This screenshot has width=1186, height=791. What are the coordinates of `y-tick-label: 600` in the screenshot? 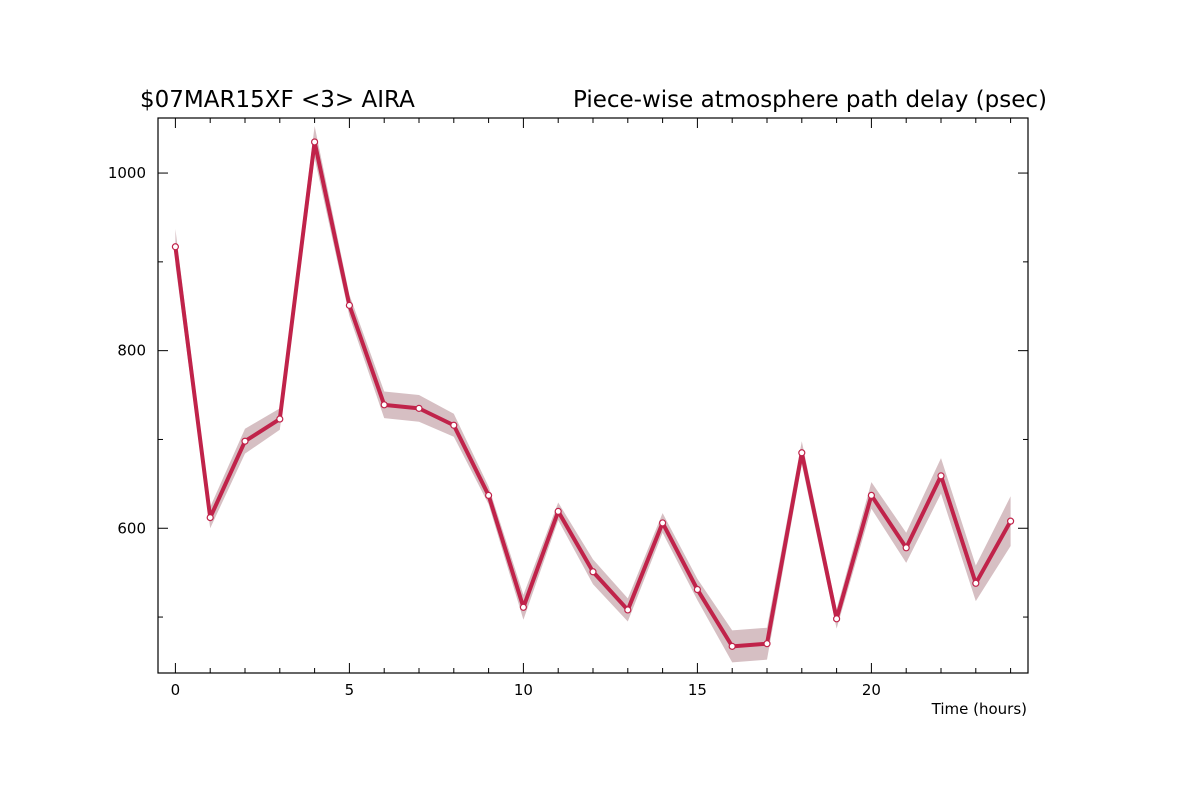 It's located at (131, 528).